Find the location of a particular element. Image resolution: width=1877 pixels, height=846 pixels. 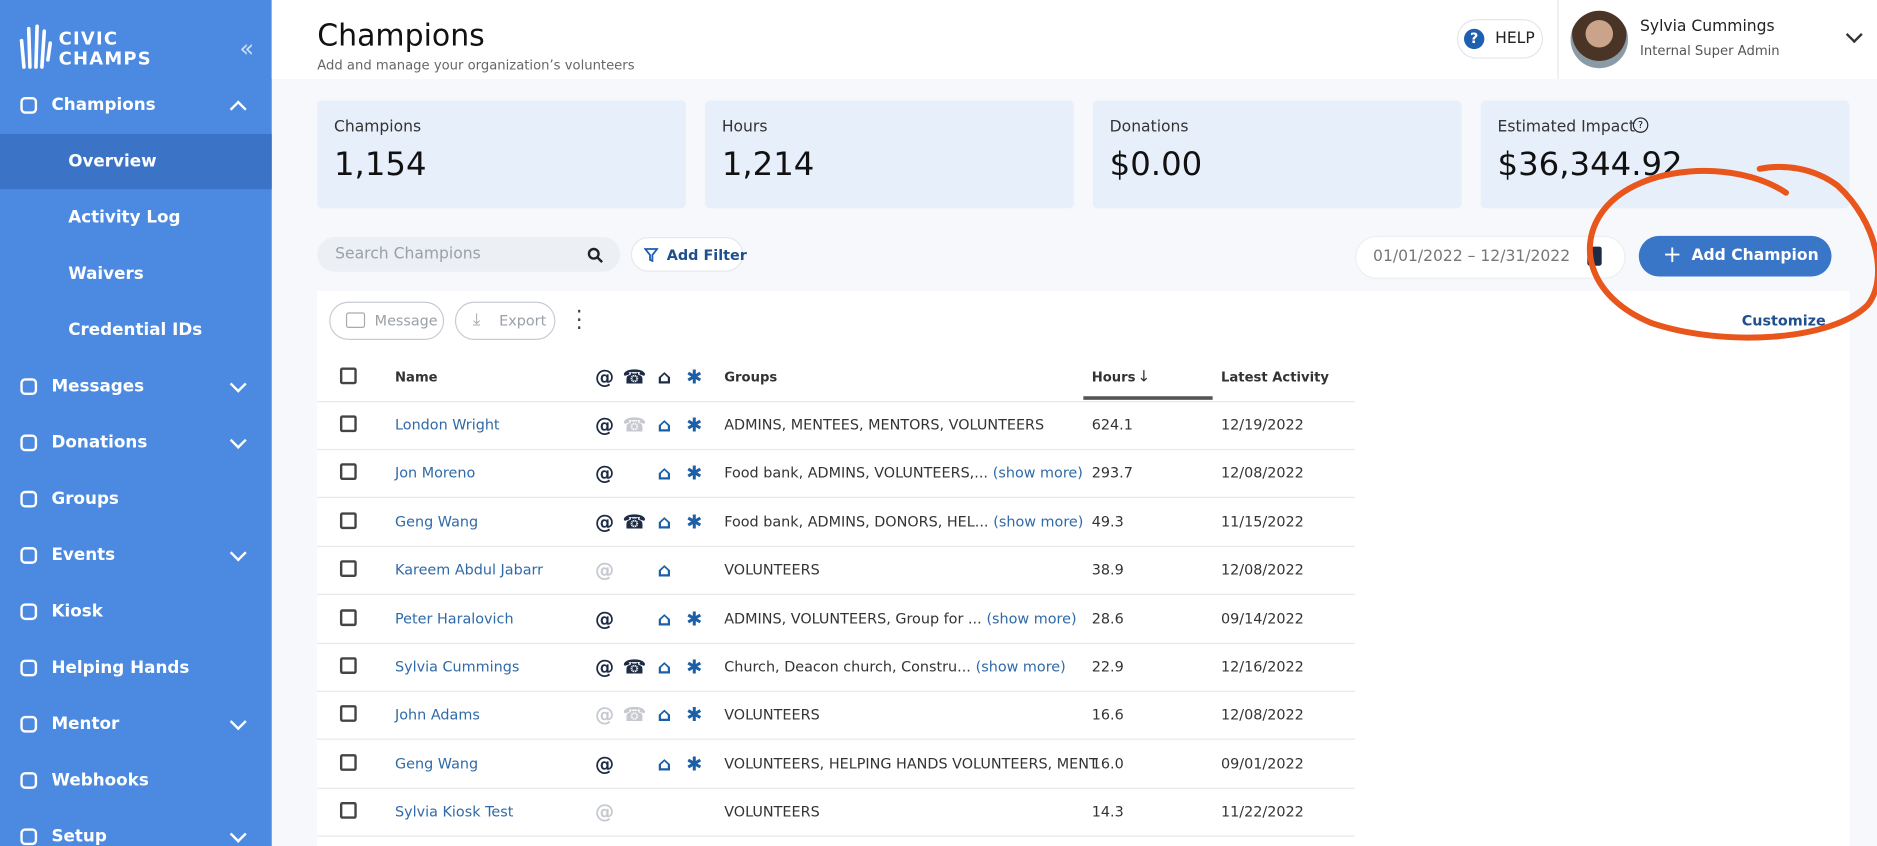

add-champion-button: + Add Champion is located at coordinates (1735, 256).